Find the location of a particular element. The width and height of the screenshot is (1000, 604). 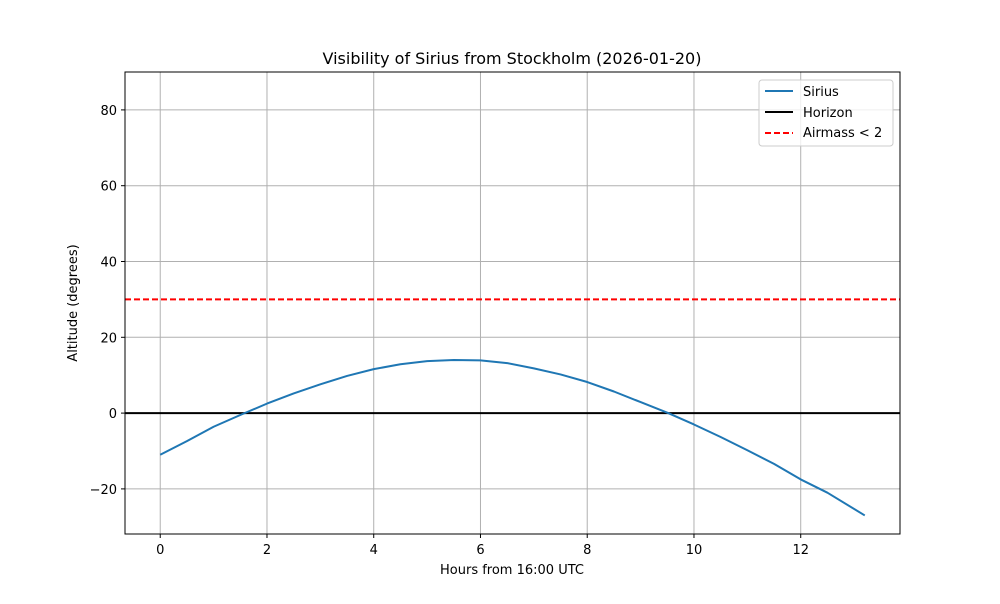

legend: Sirius Horizon Airmass < 2 is located at coordinates (826, 113).